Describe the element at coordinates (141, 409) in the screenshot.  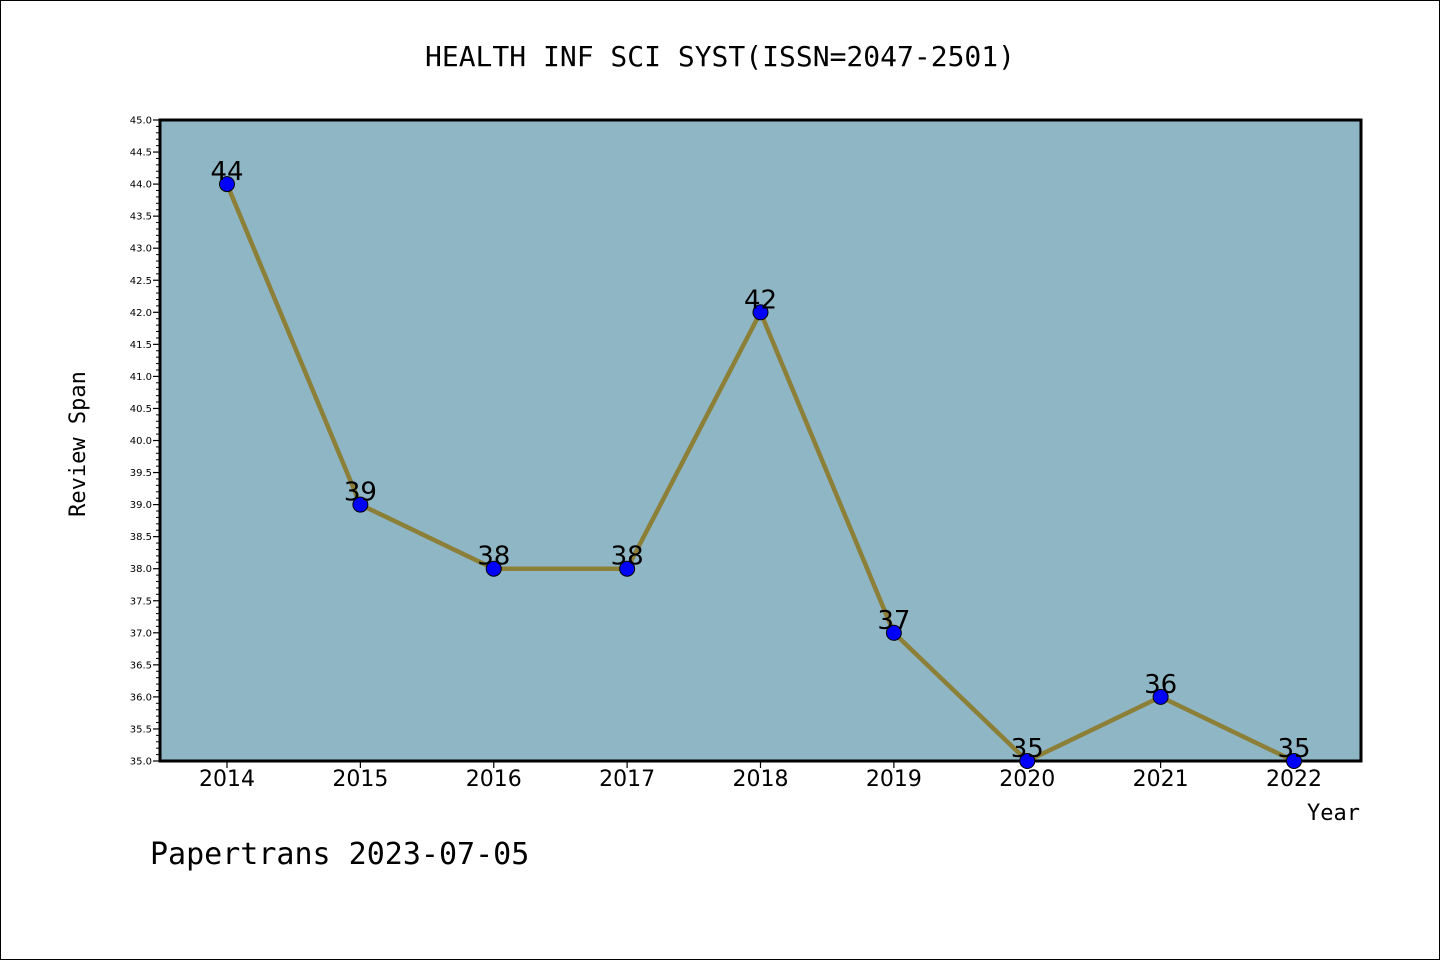
I see `y-tick-label: 40.5` at that location.